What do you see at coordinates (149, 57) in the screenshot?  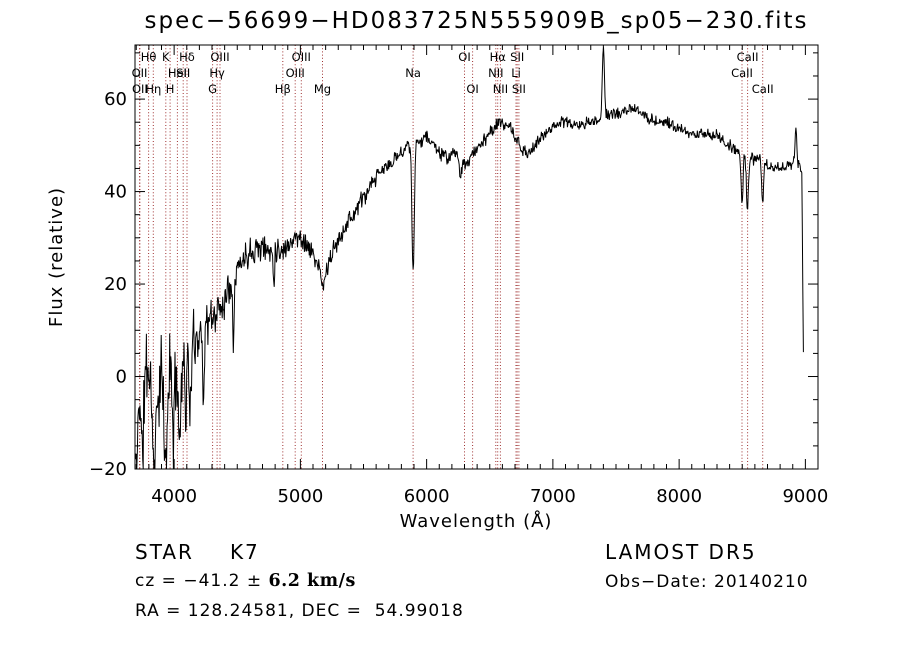 I see `spectral-line-label: Hθ` at bounding box center [149, 57].